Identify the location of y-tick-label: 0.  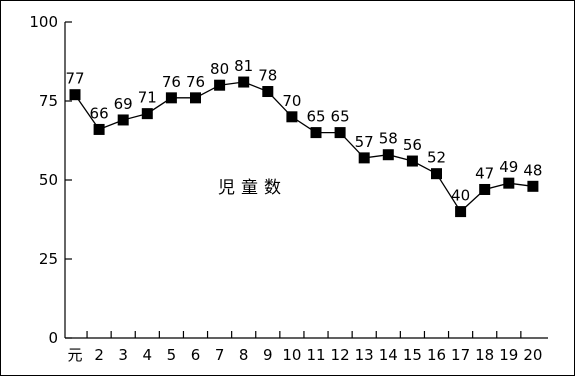
(53, 338).